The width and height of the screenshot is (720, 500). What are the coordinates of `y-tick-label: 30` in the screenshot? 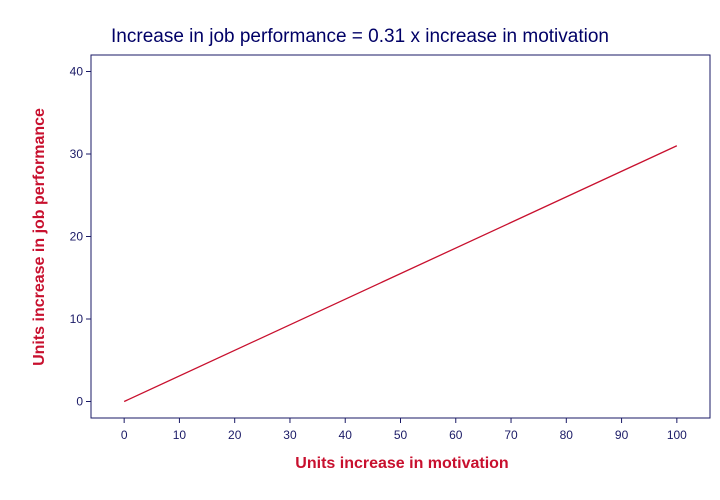 It's located at (77, 154).